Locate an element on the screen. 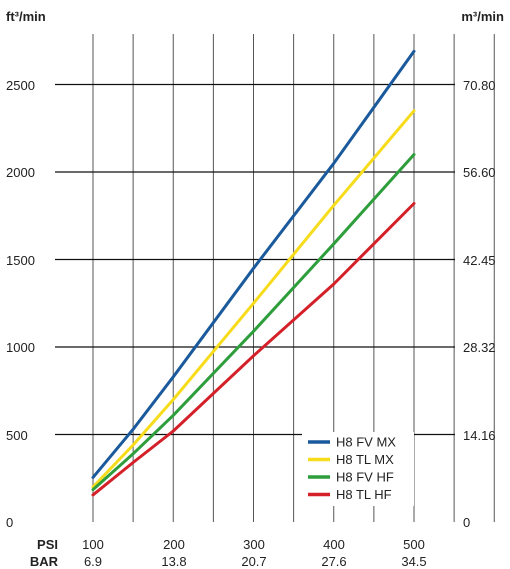  y-right-tick-label: 56.60 is located at coordinates (479, 172).